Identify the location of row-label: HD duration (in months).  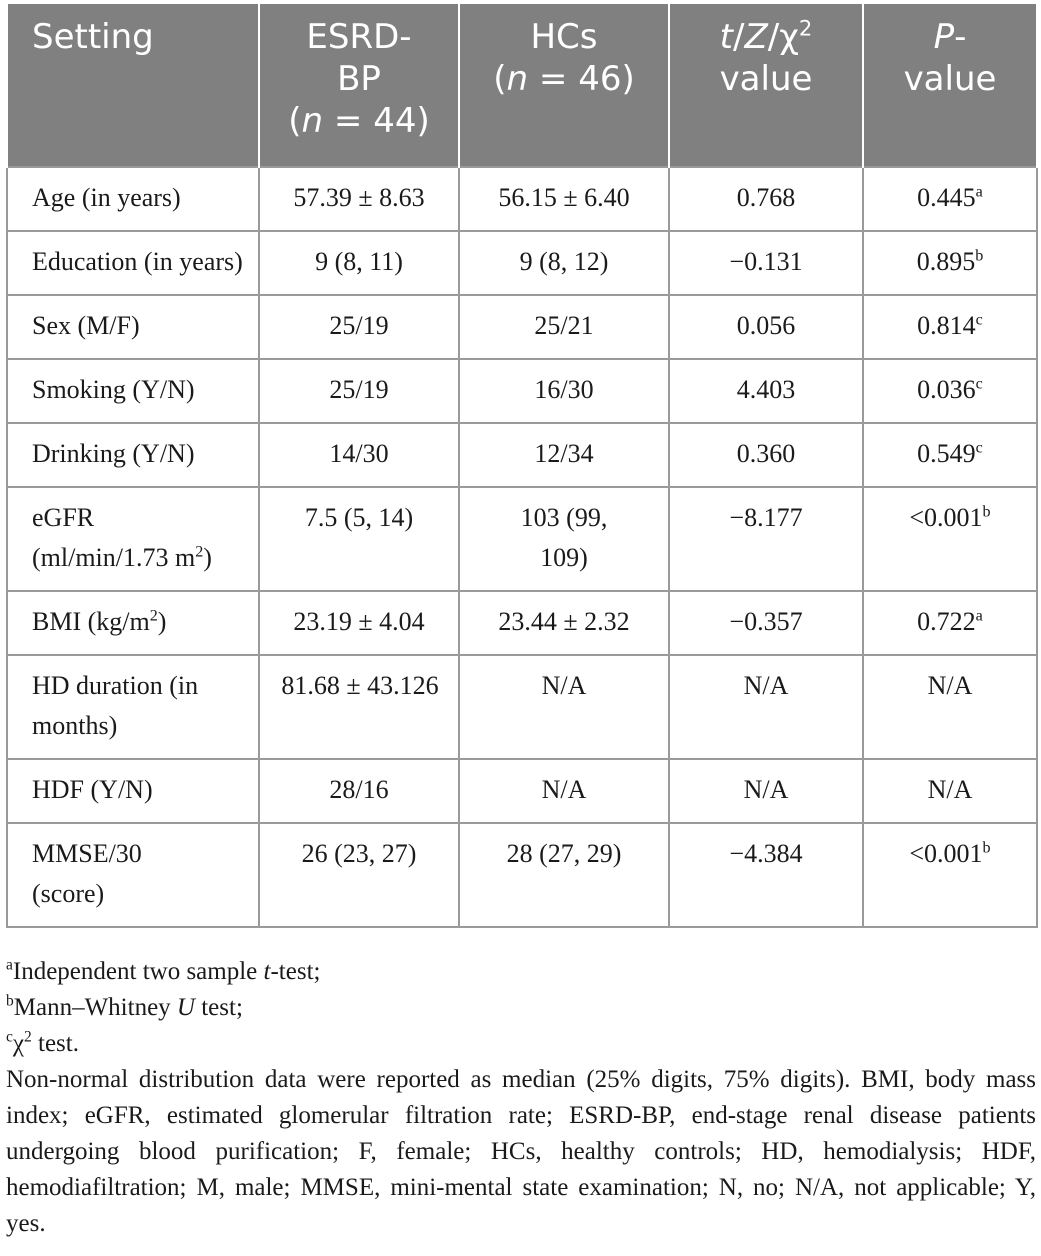
(133, 707).